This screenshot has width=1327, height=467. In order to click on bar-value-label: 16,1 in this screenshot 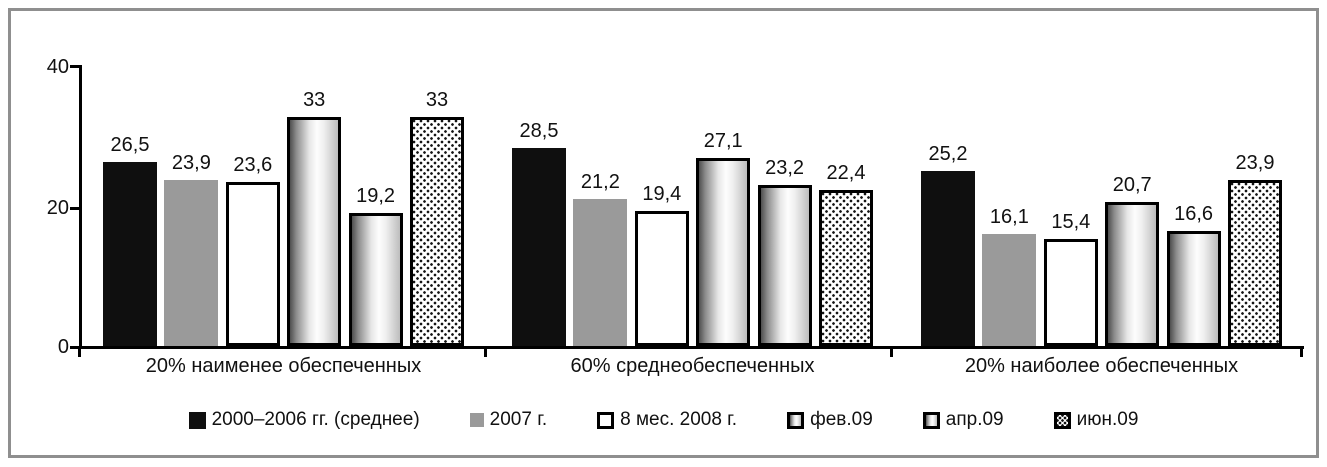, I will do `click(1009, 217)`.